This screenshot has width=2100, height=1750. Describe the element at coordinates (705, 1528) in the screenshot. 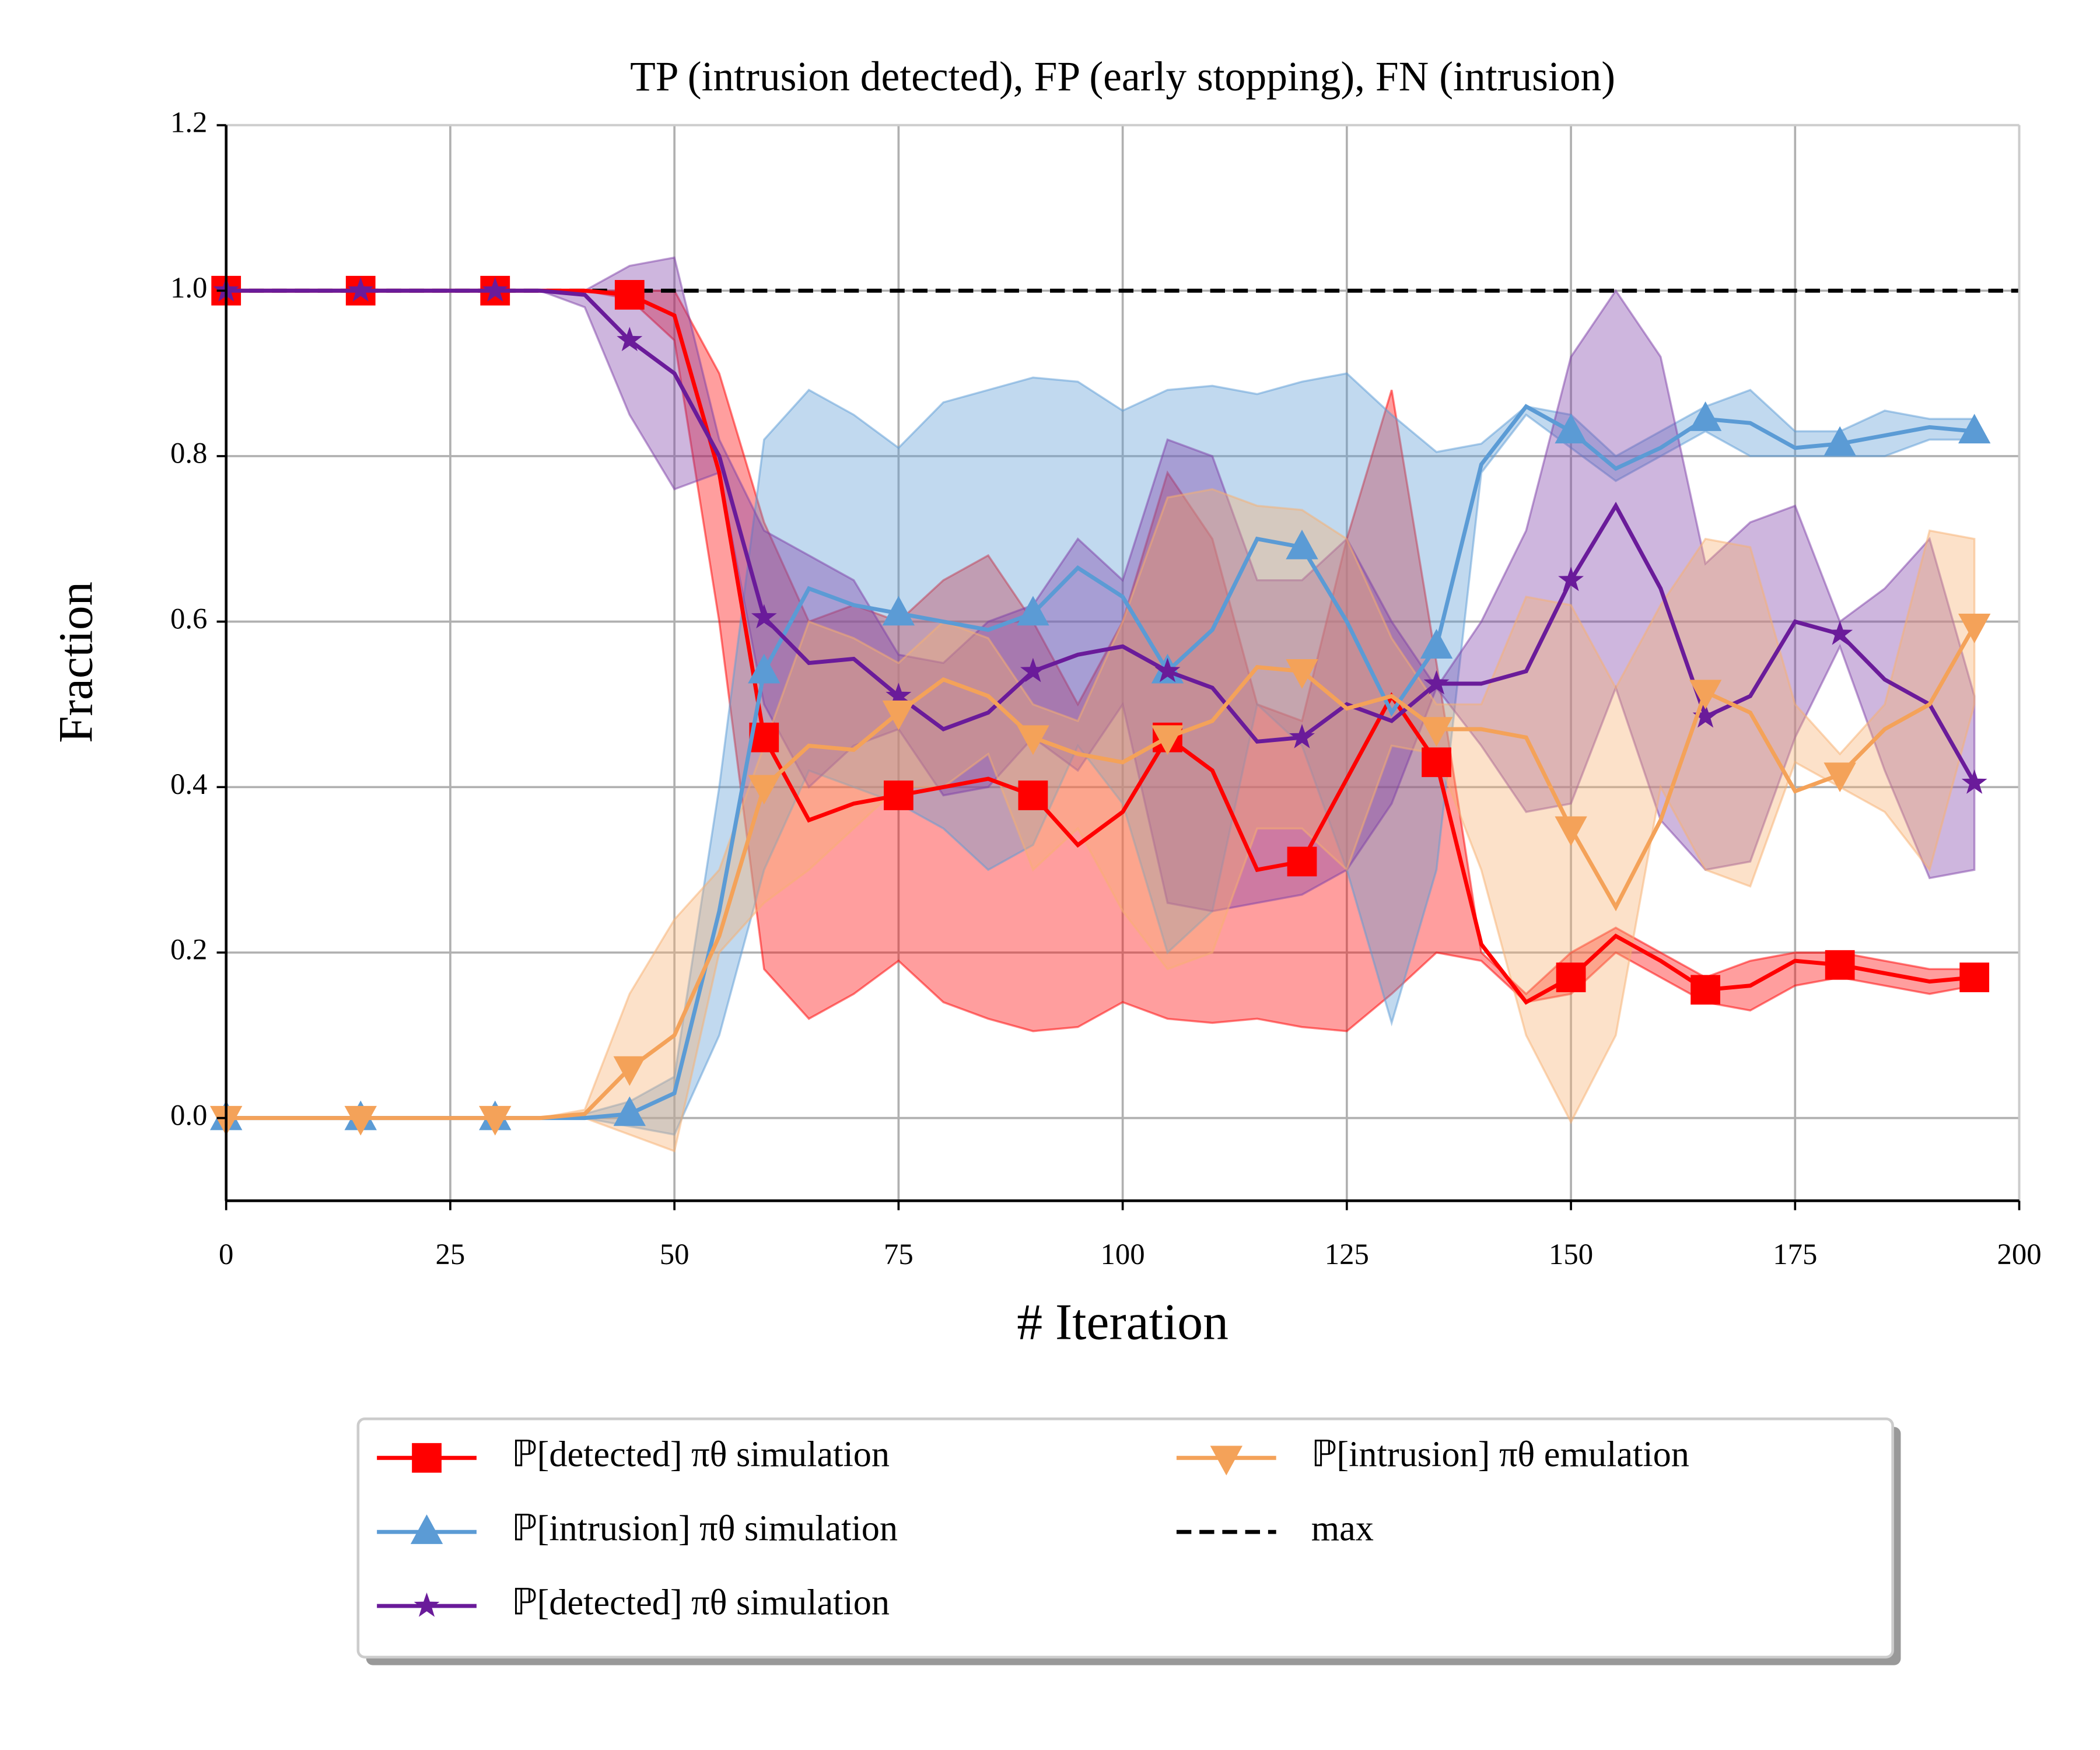

I see `legend-label: ℙ[intrusion] πθ simulation` at that location.